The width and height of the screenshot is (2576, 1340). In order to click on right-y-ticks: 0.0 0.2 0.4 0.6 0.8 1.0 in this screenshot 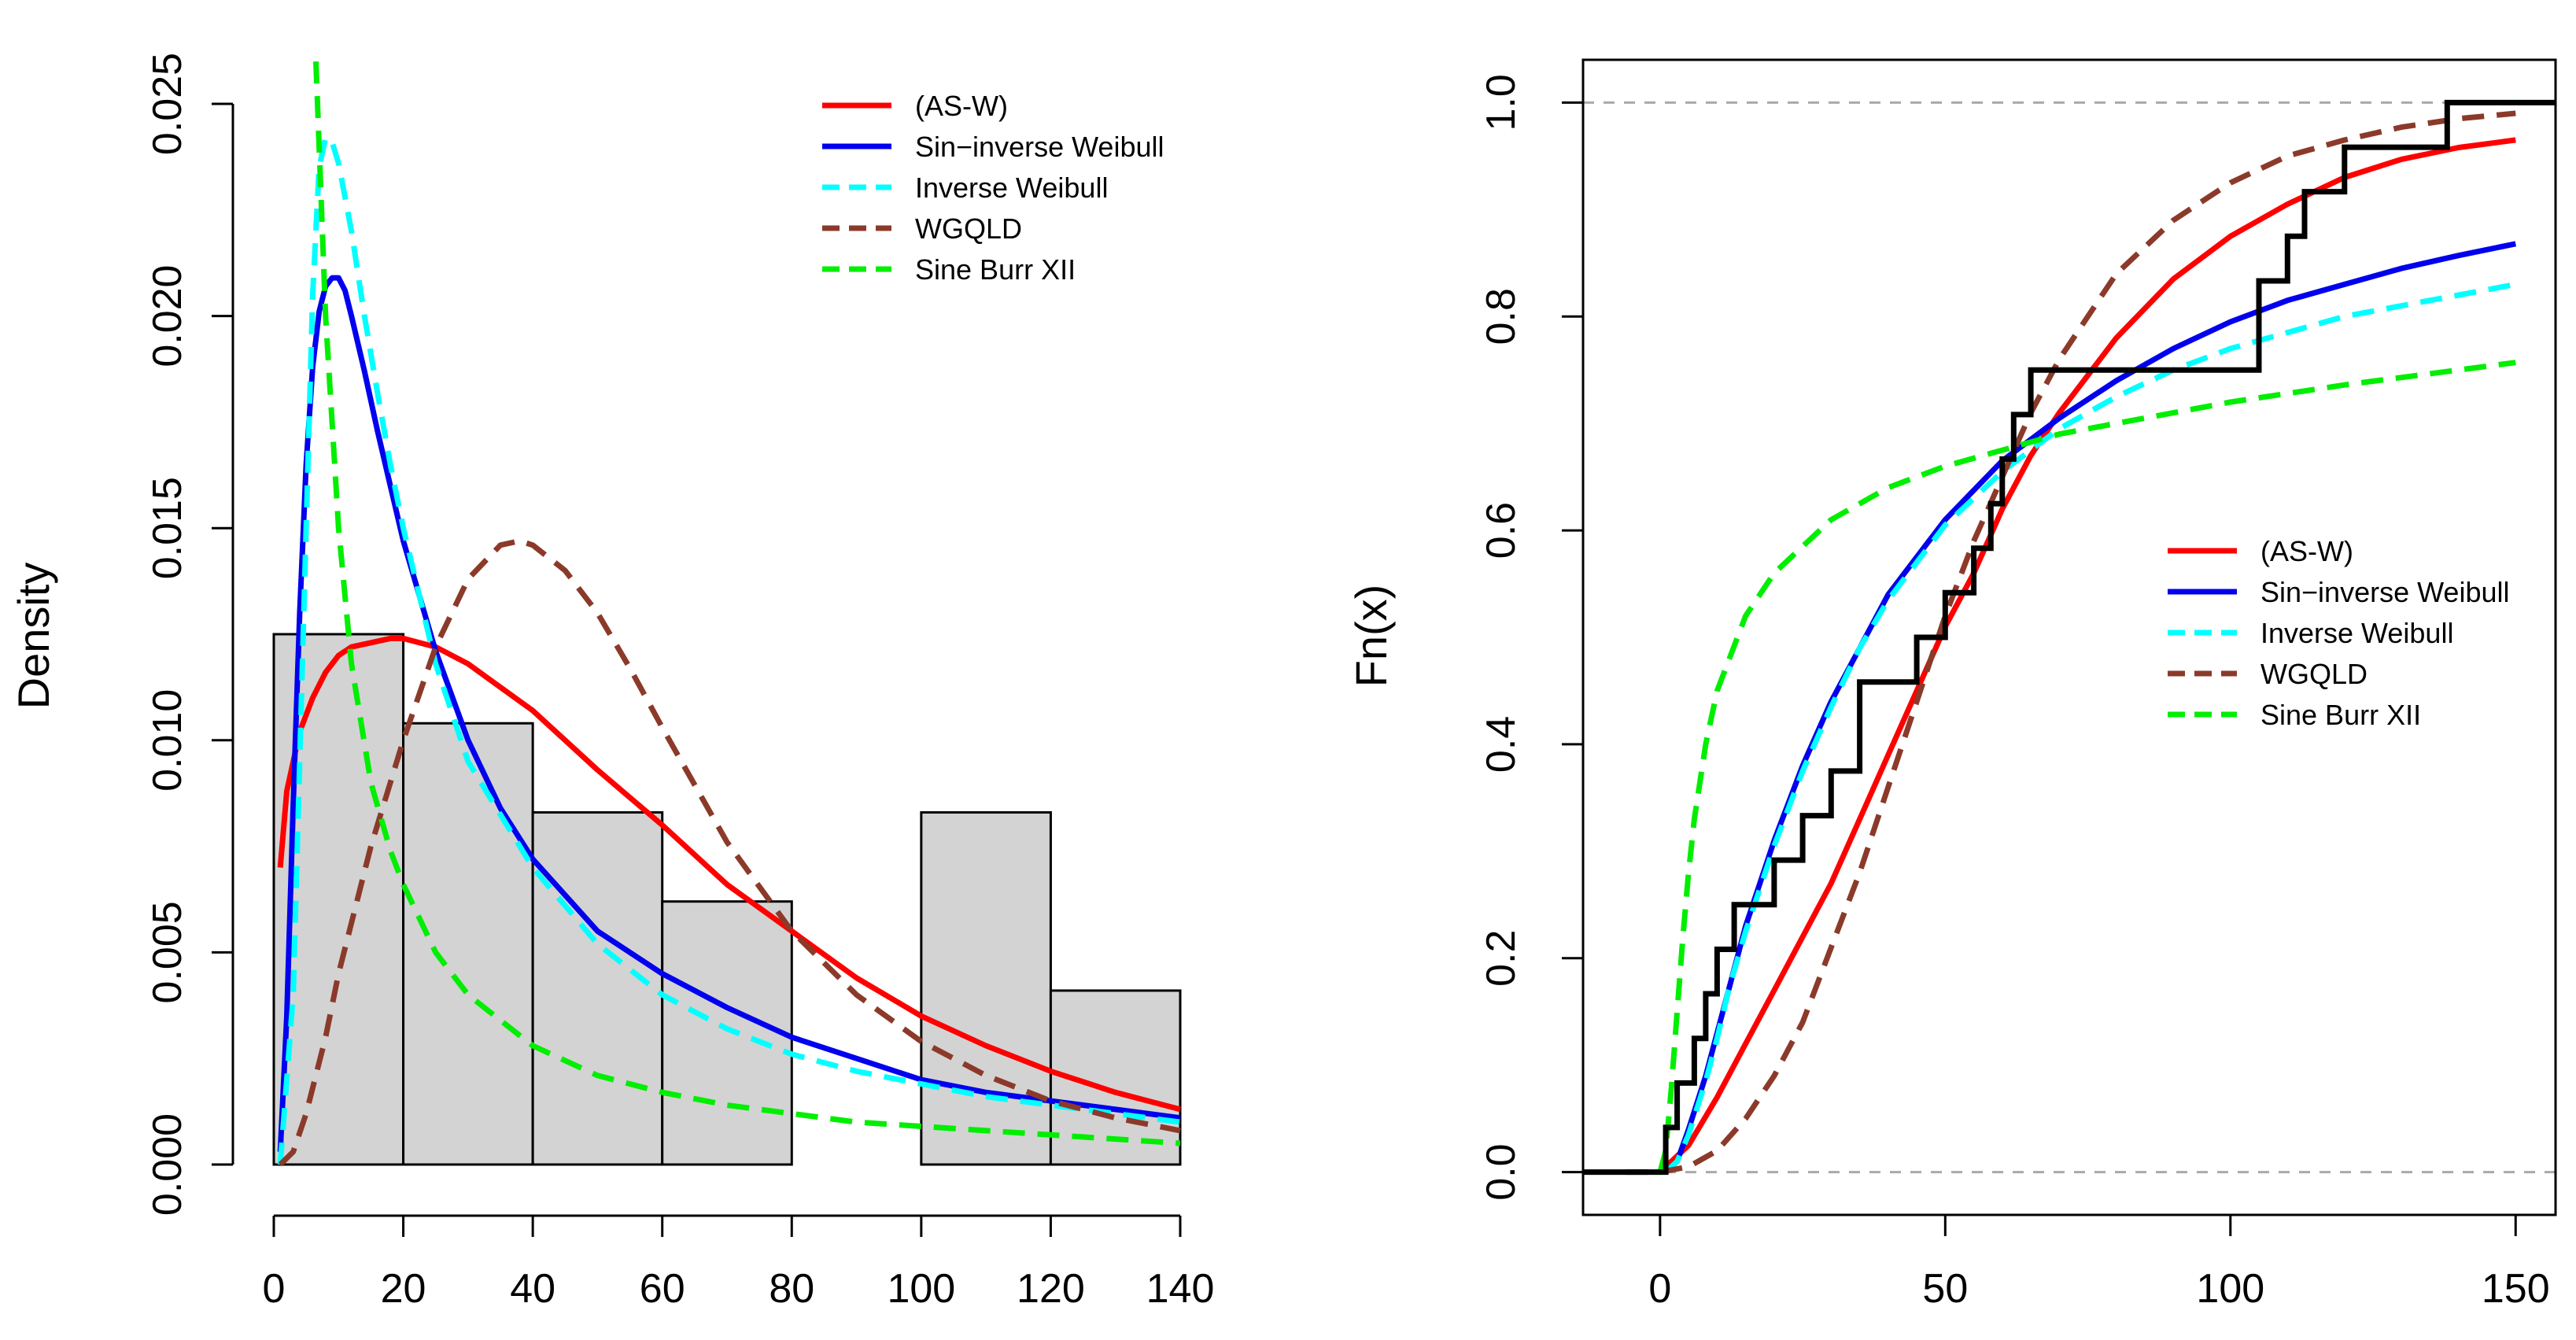, I will do `click(1530, 638)`.